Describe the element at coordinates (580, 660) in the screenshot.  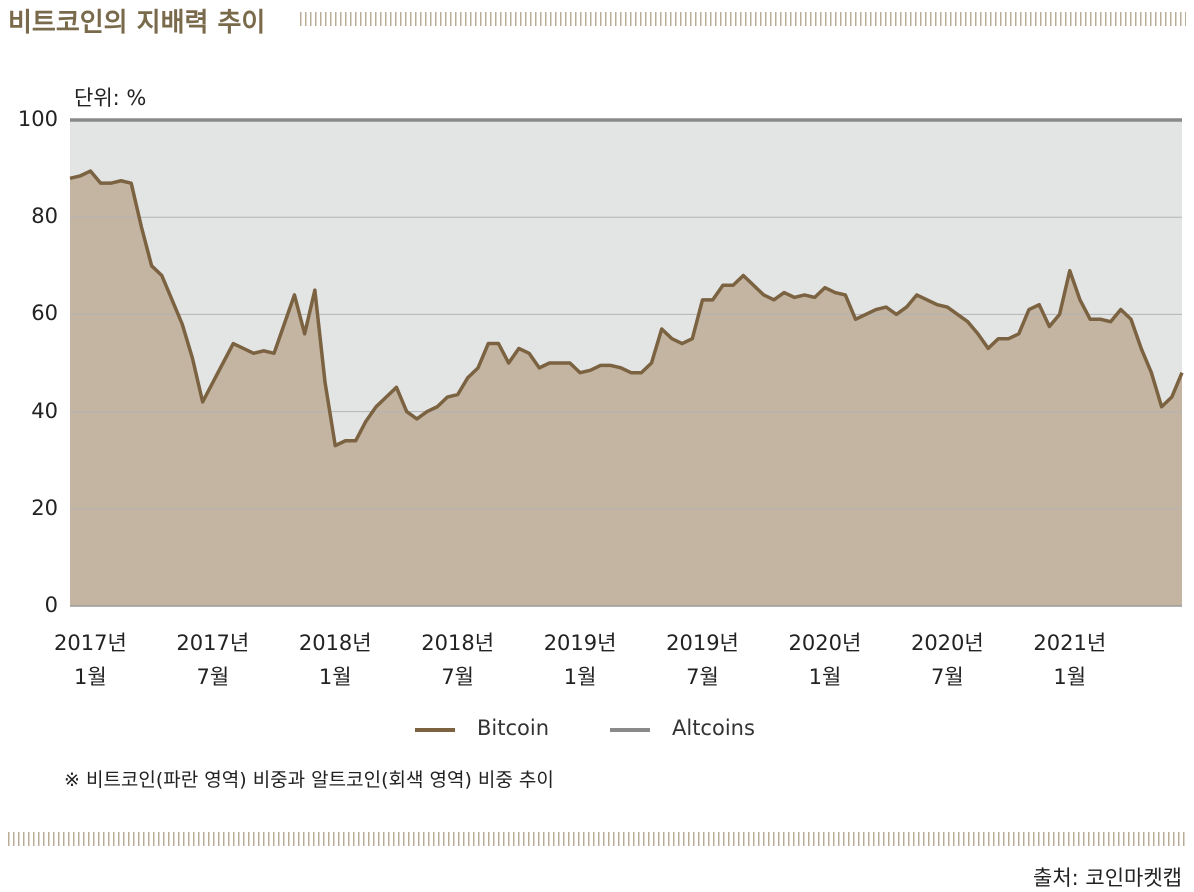
I see `x-tick-label: 2019년 1월` at that location.